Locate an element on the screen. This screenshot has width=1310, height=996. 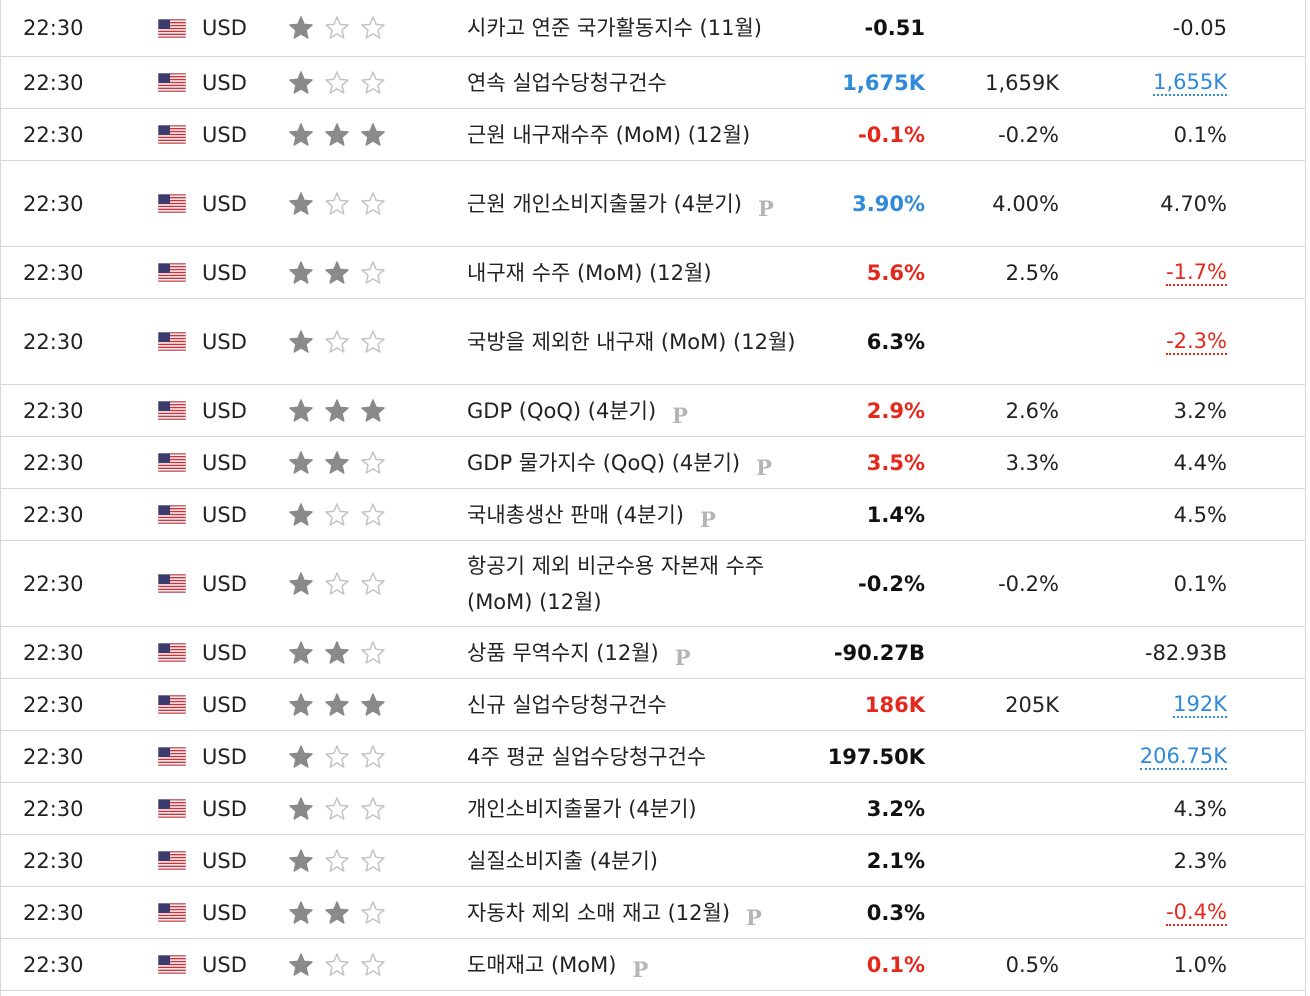
event-title: 자동차 제외 소매 재고 (12월) is located at coordinates (599, 912).